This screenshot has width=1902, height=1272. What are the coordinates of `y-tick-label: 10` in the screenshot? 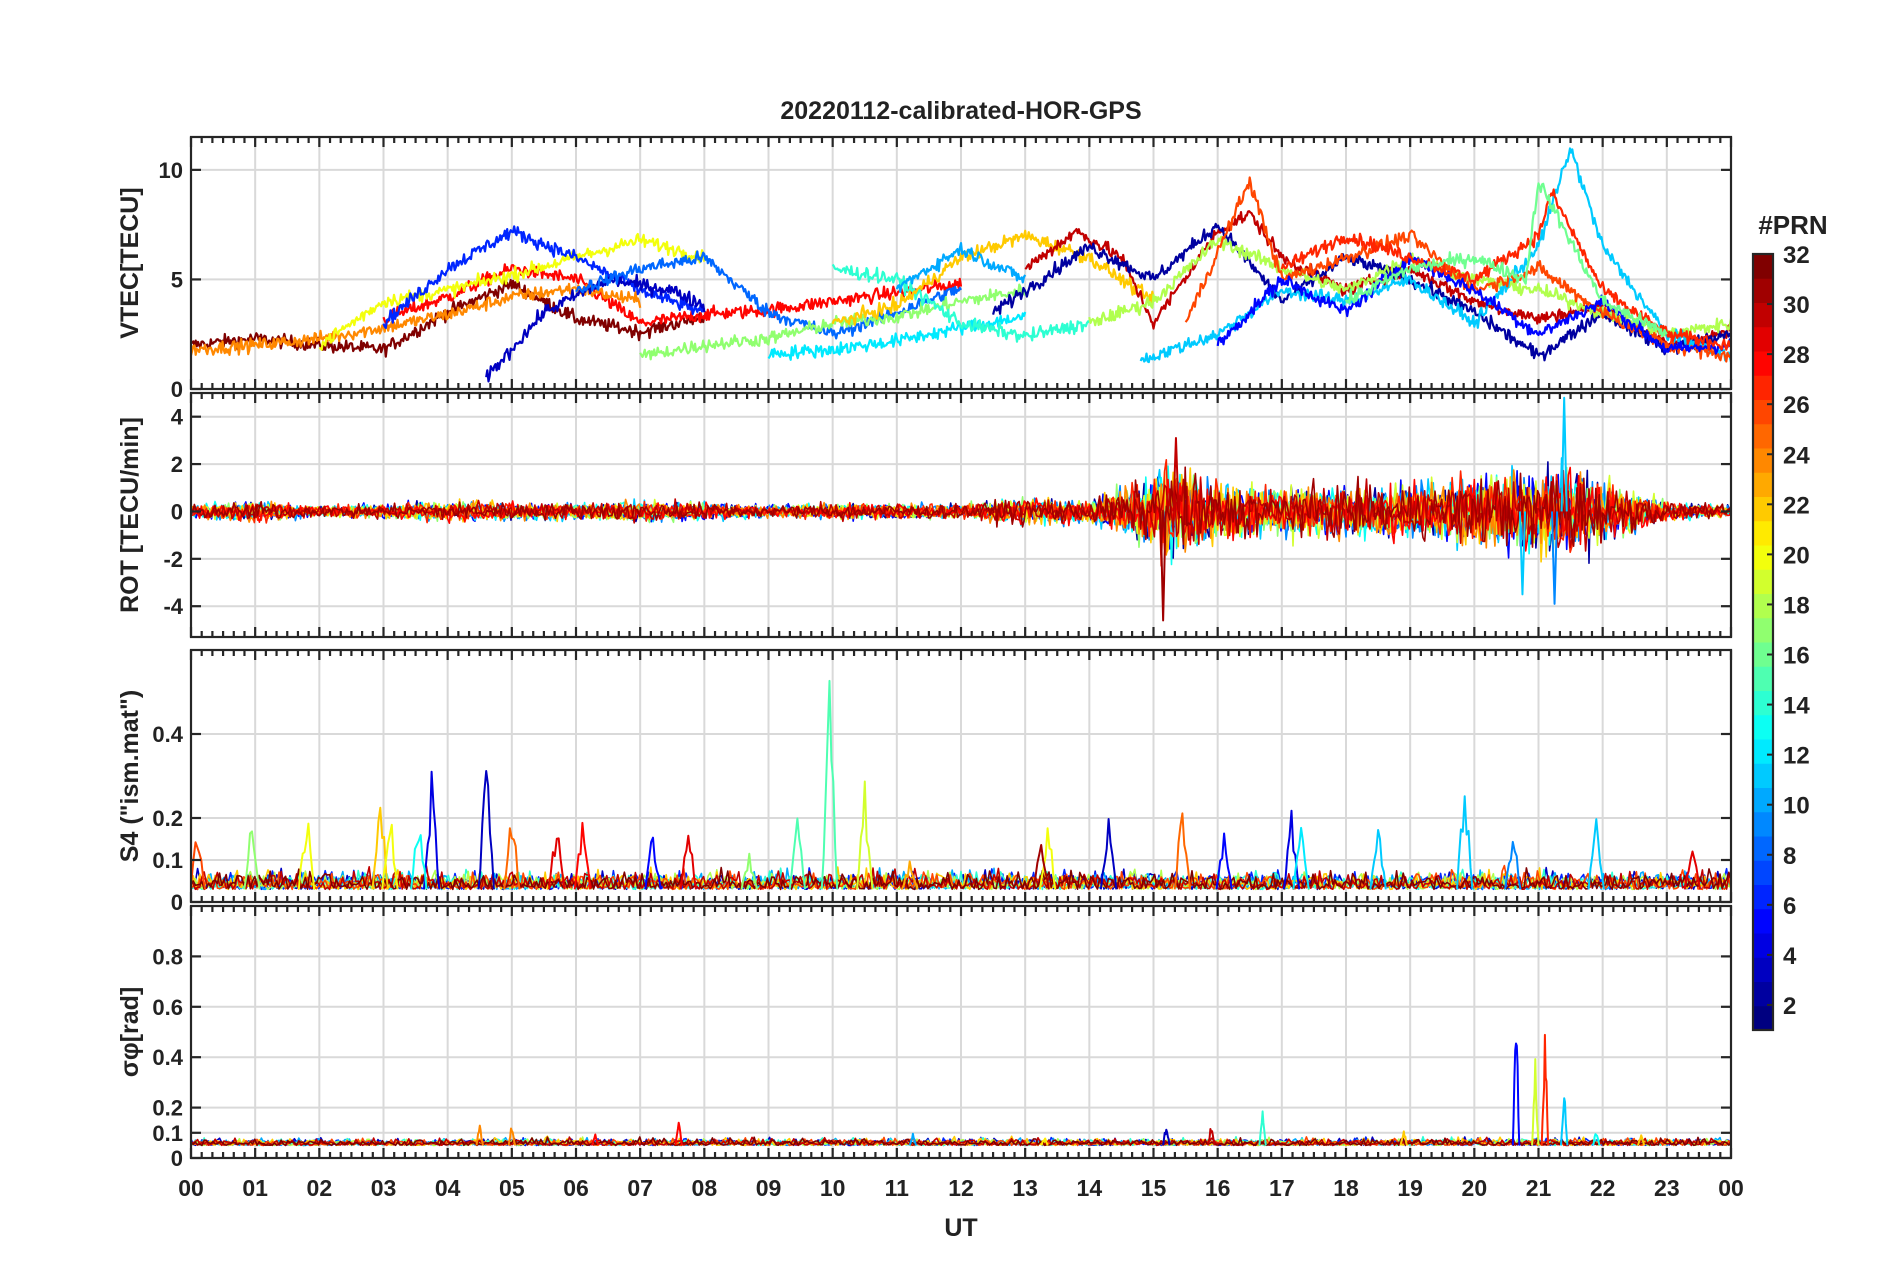 It's located at (171, 170).